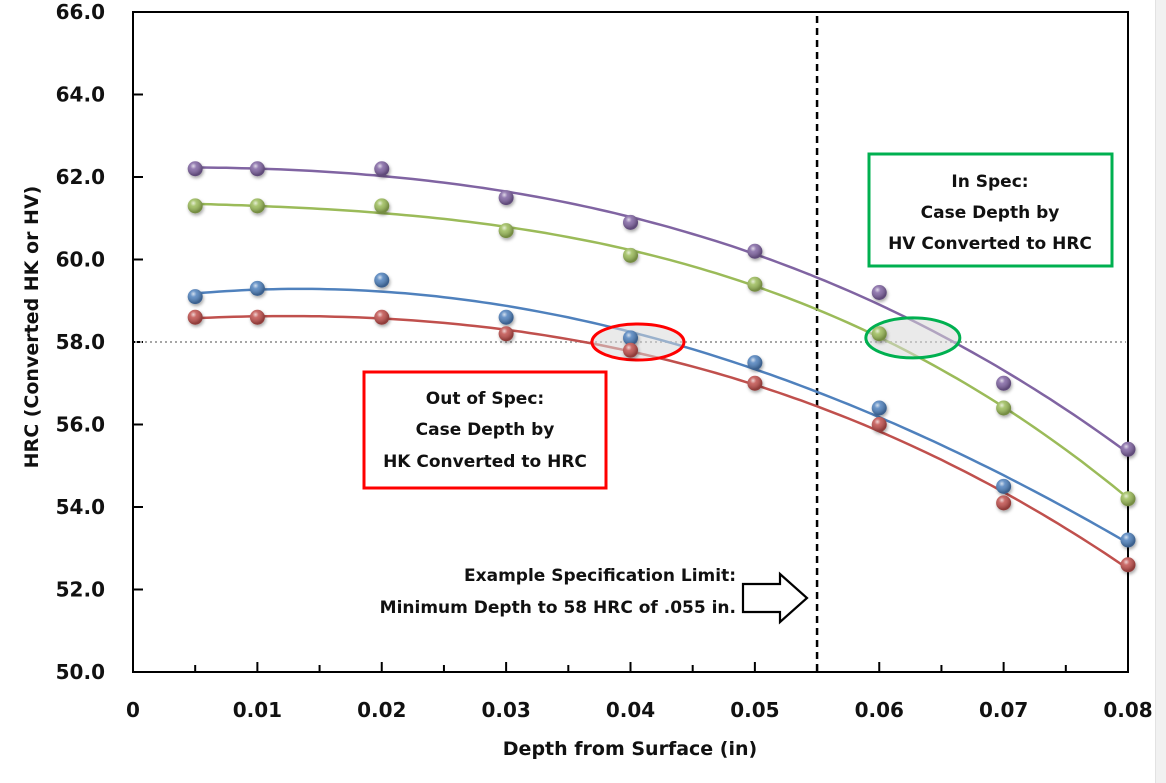 The width and height of the screenshot is (1166, 783). I want to click on in-spec-line-3: HV Converted to HRC, so click(990, 244).